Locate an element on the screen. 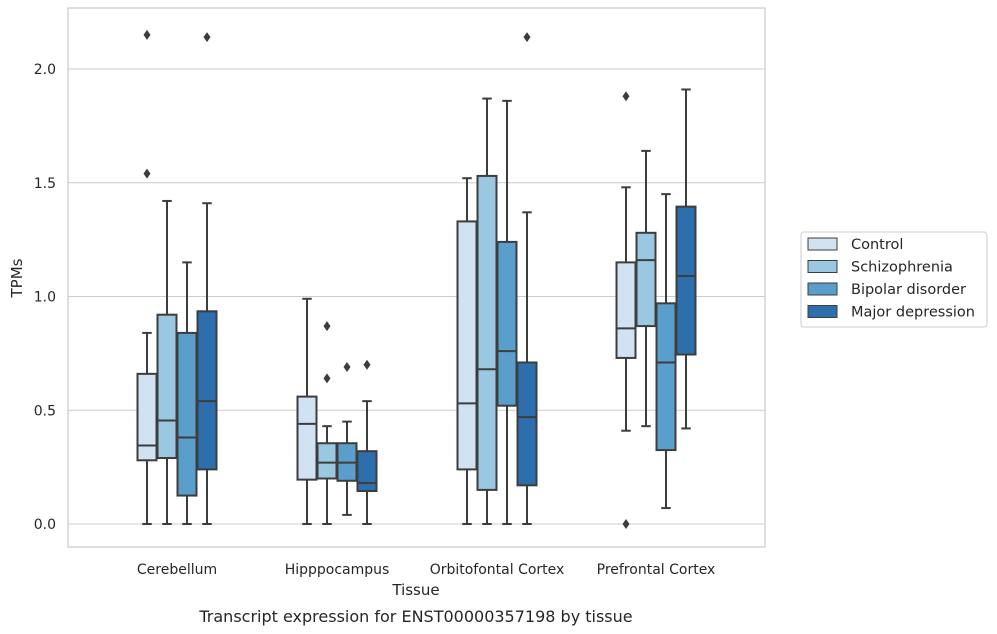 This screenshot has width=997, height=634. legend-label: Control is located at coordinates (877, 245).